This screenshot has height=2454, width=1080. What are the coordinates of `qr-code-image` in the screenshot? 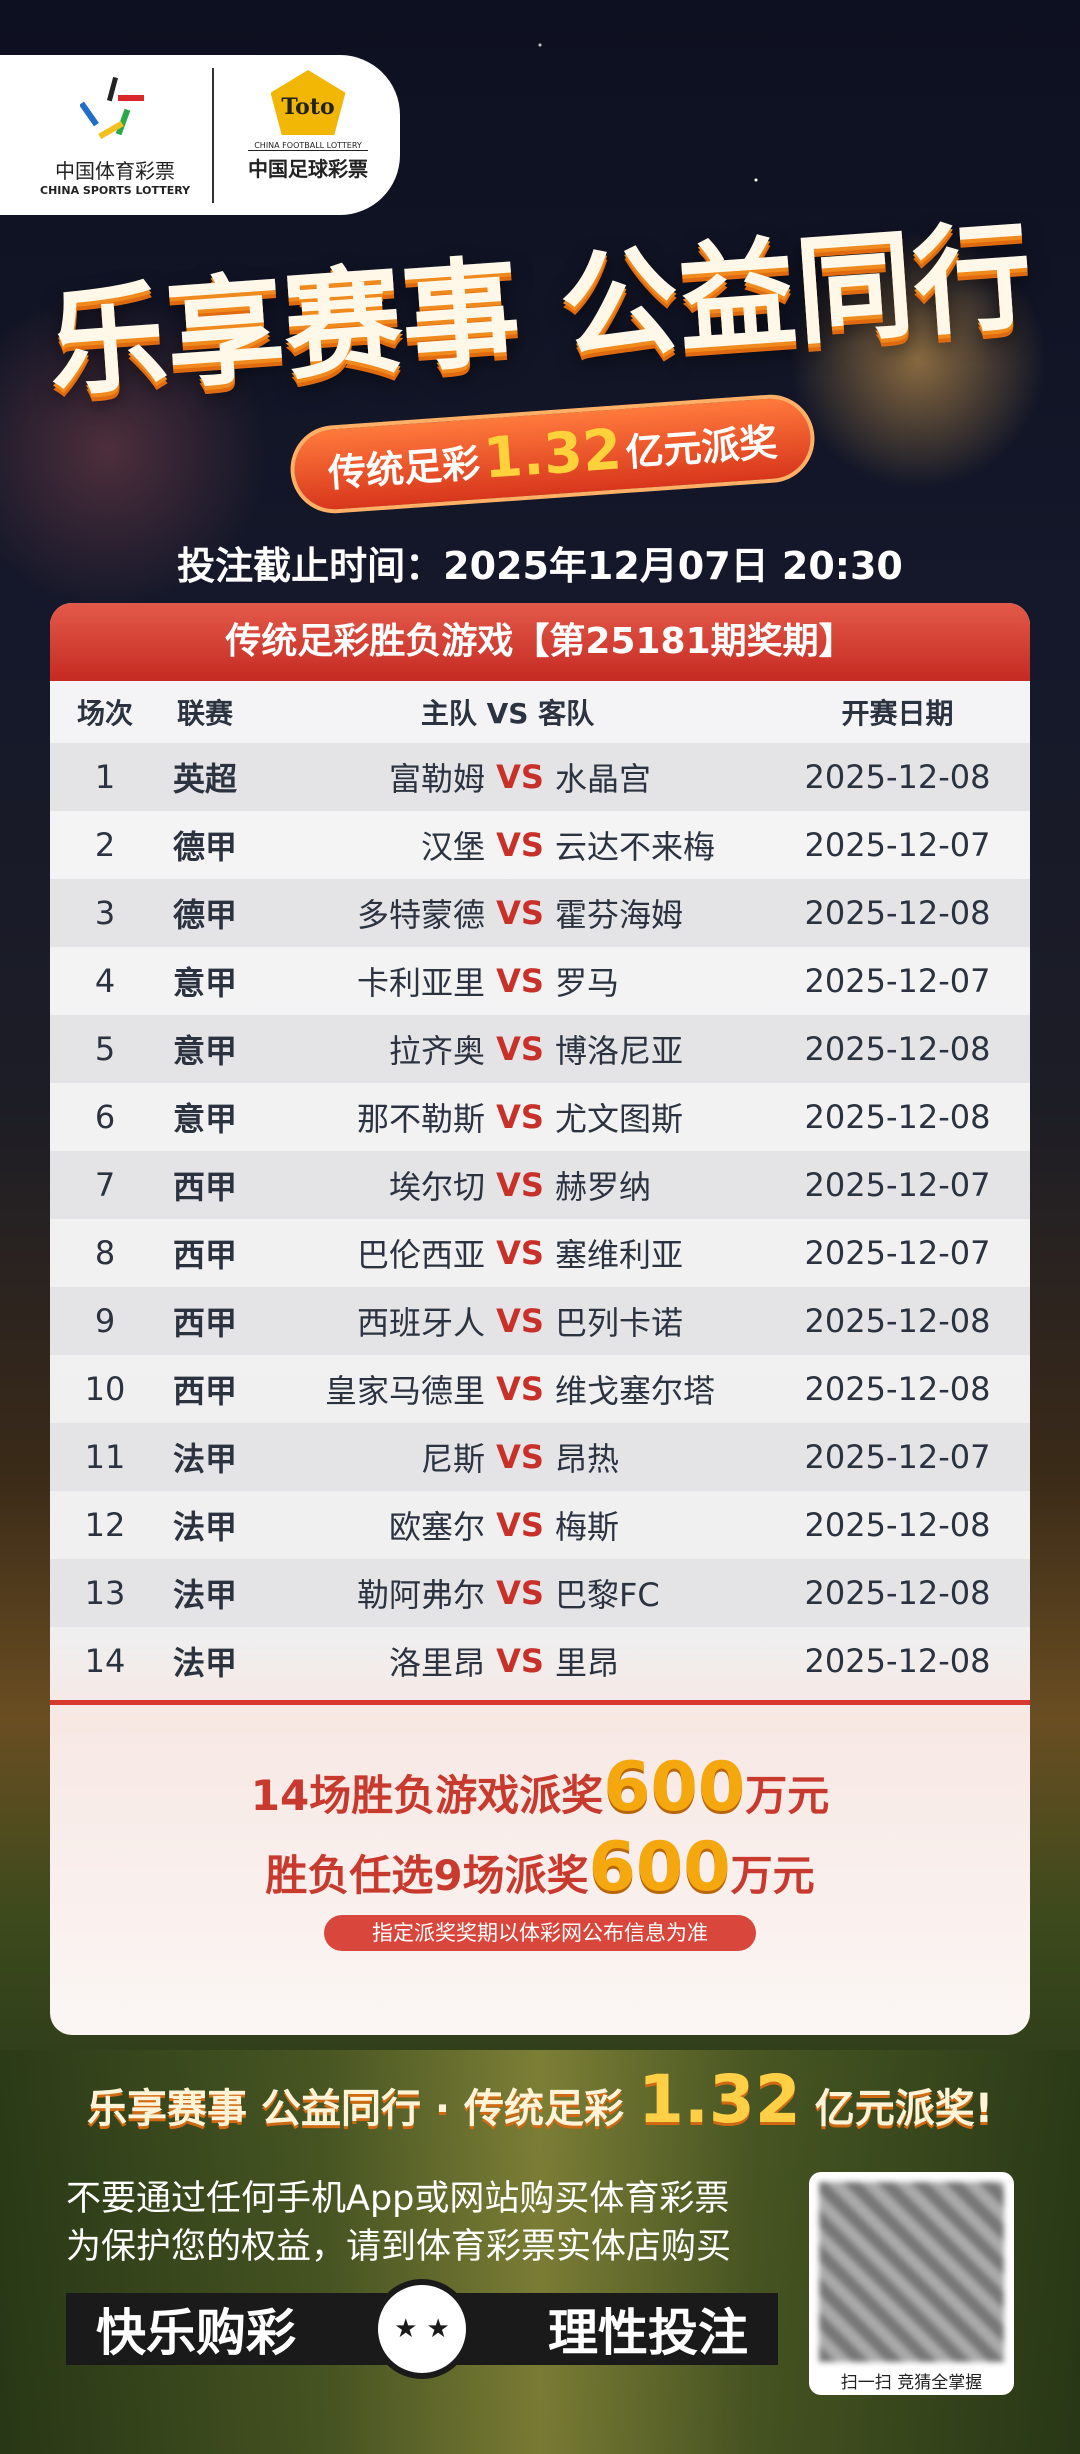 It's located at (911, 2272).